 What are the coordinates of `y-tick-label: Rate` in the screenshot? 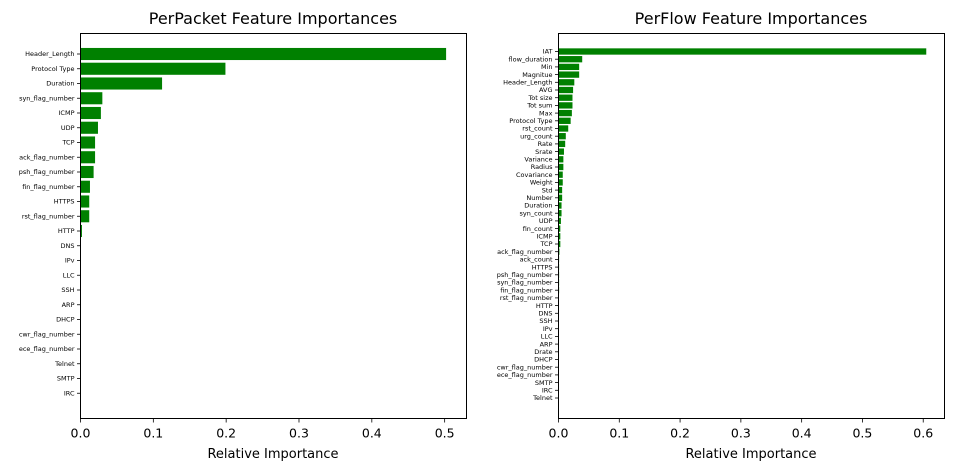 It's located at (545, 144).